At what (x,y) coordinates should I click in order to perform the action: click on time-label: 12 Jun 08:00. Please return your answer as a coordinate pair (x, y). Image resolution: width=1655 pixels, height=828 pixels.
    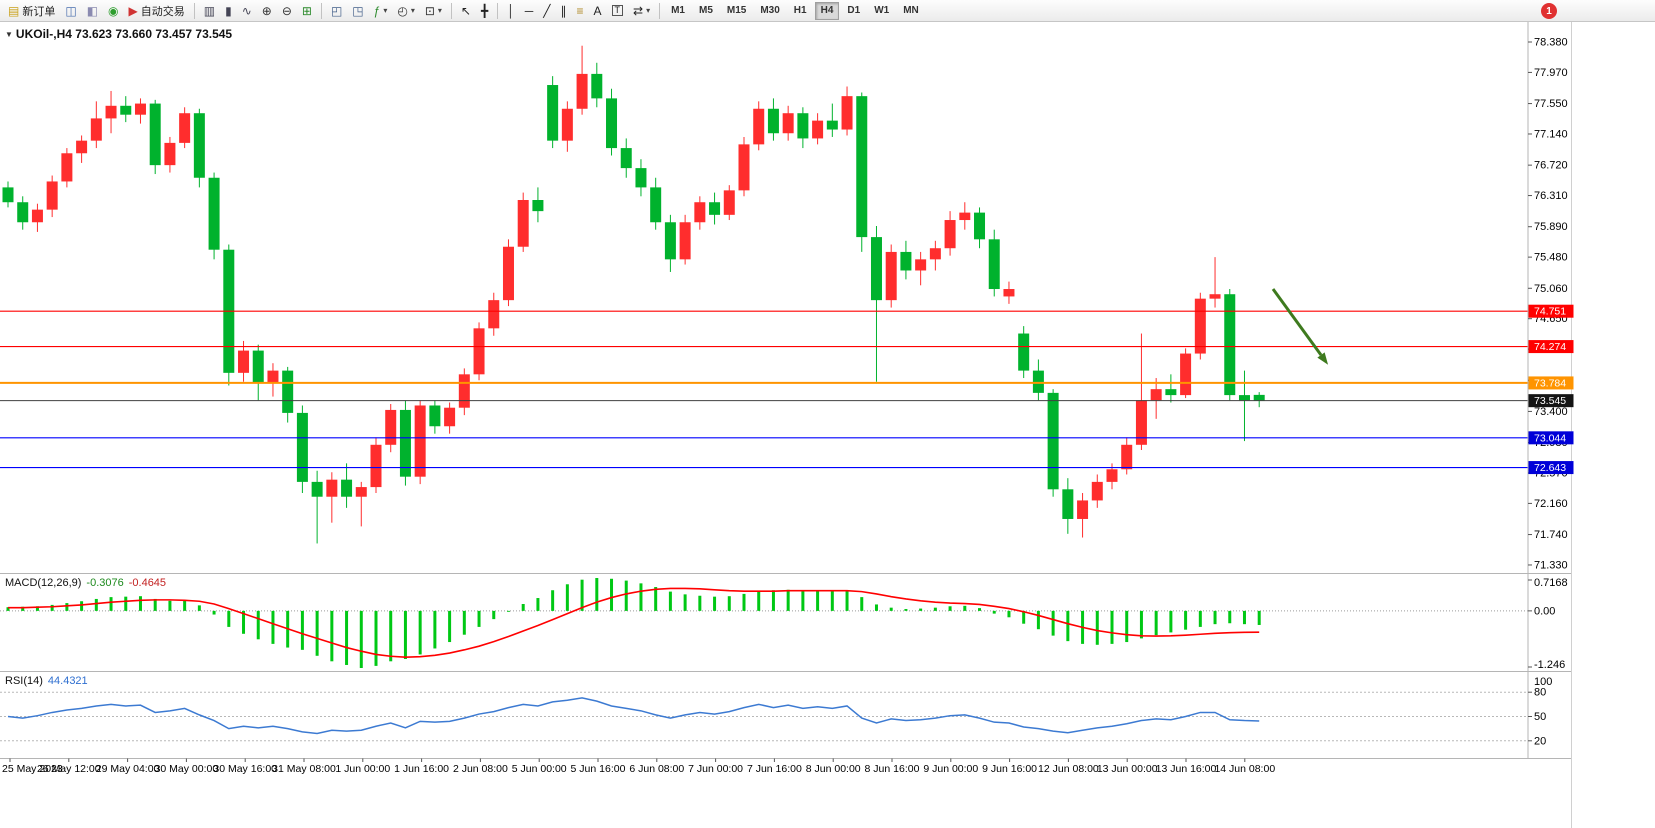
    Looking at the image, I should click on (1068, 769).